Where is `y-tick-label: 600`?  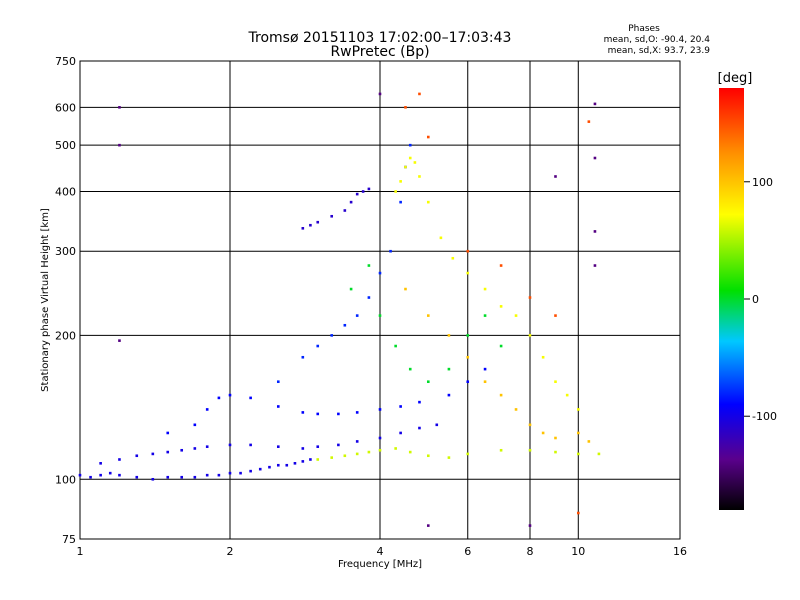
y-tick-label: 600 is located at coordinates (65, 107).